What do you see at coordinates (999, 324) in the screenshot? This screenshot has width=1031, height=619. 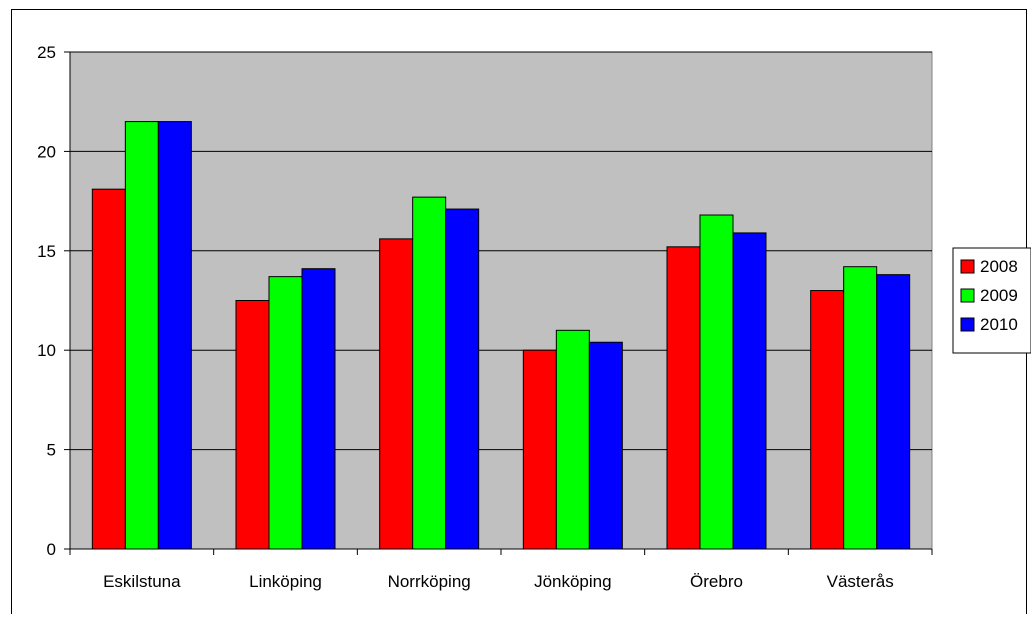 I see `legend-label: 2010` at bounding box center [999, 324].